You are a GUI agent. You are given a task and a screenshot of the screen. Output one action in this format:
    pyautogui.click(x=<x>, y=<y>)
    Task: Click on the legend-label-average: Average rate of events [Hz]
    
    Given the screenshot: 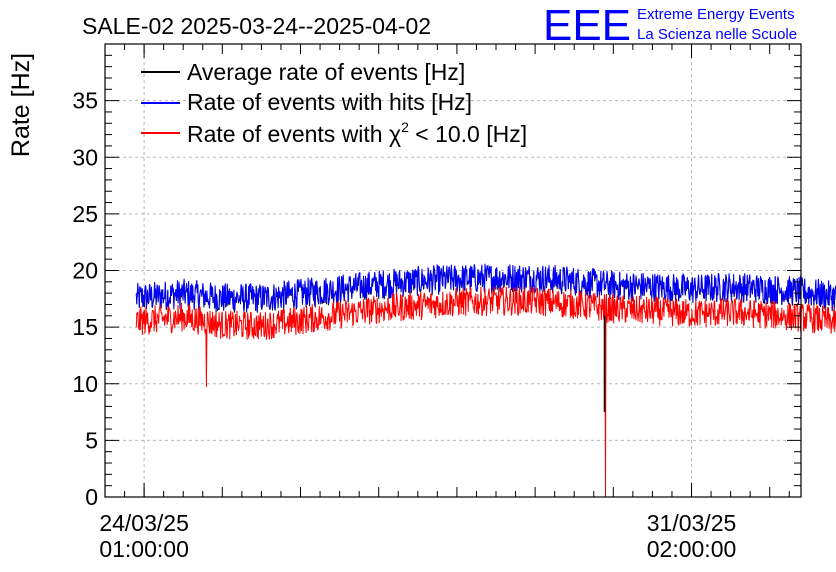 What is the action you would take?
    pyautogui.click(x=326, y=72)
    